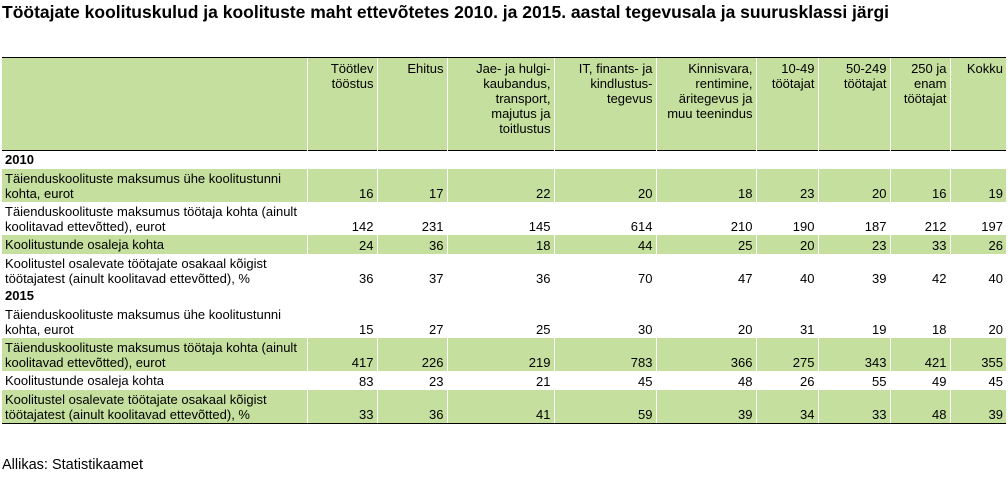  What do you see at coordinates (604, 407) in the screenshot?
I see `value-cell: 59` at bounding box center [604, 407].